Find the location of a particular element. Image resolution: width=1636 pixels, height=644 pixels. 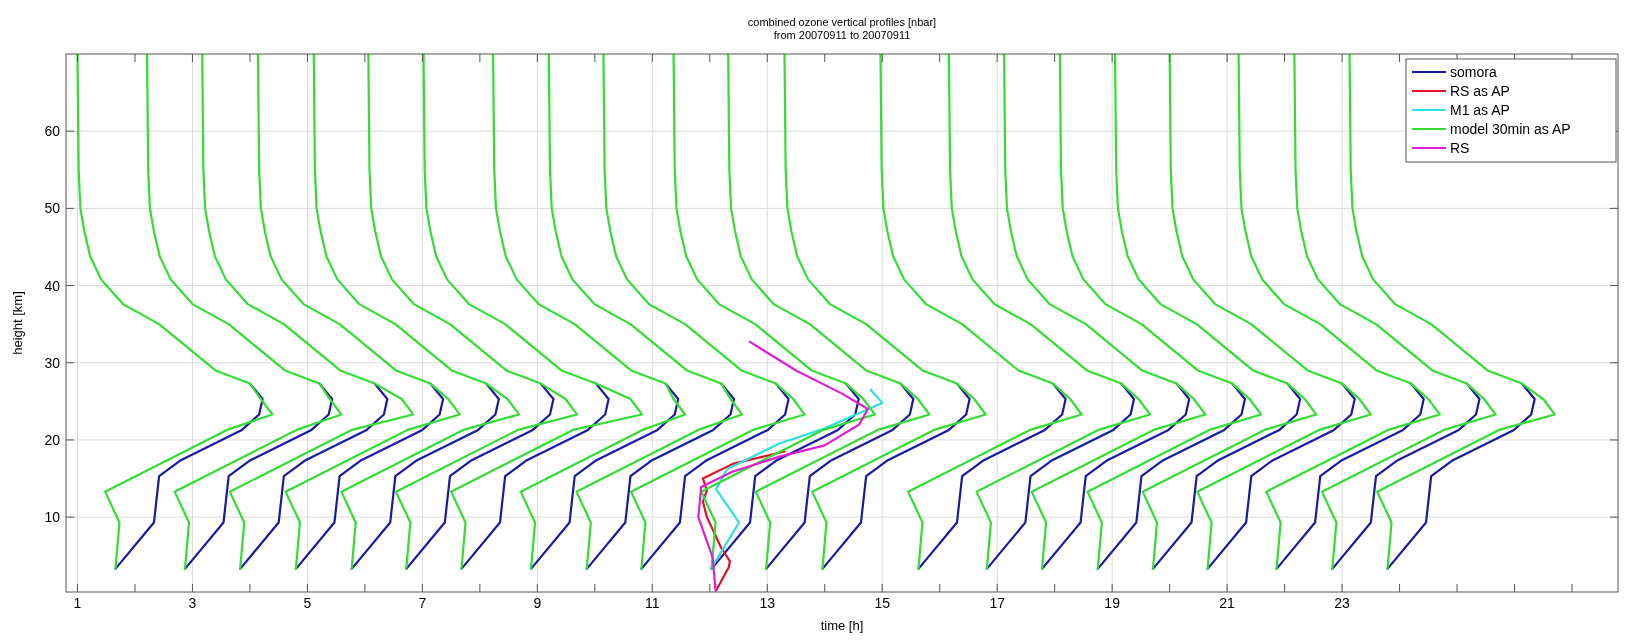

y-axis-title: height [km] is located at coordinates (17, 323).